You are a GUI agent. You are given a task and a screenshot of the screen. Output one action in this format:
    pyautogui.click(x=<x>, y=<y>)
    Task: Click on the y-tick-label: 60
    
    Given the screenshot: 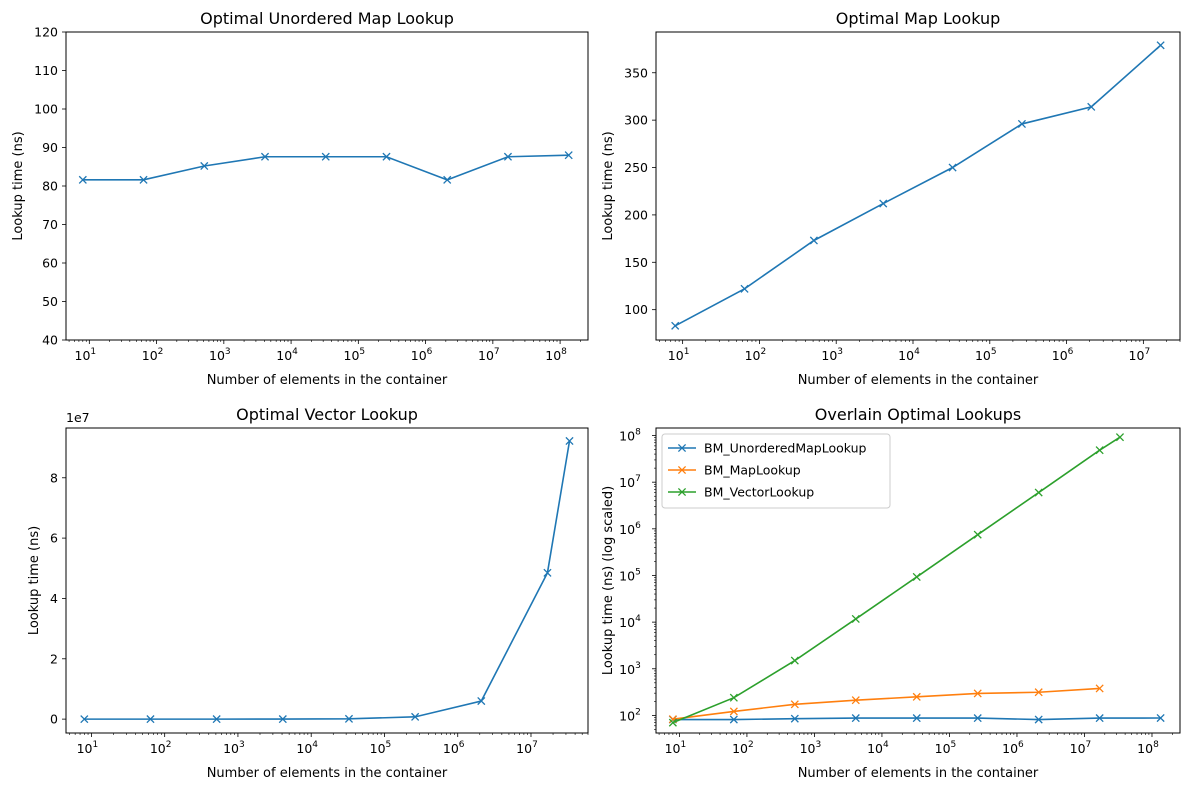 What is the action you would take?
    pyautogui.click(x=50, y=263)
    